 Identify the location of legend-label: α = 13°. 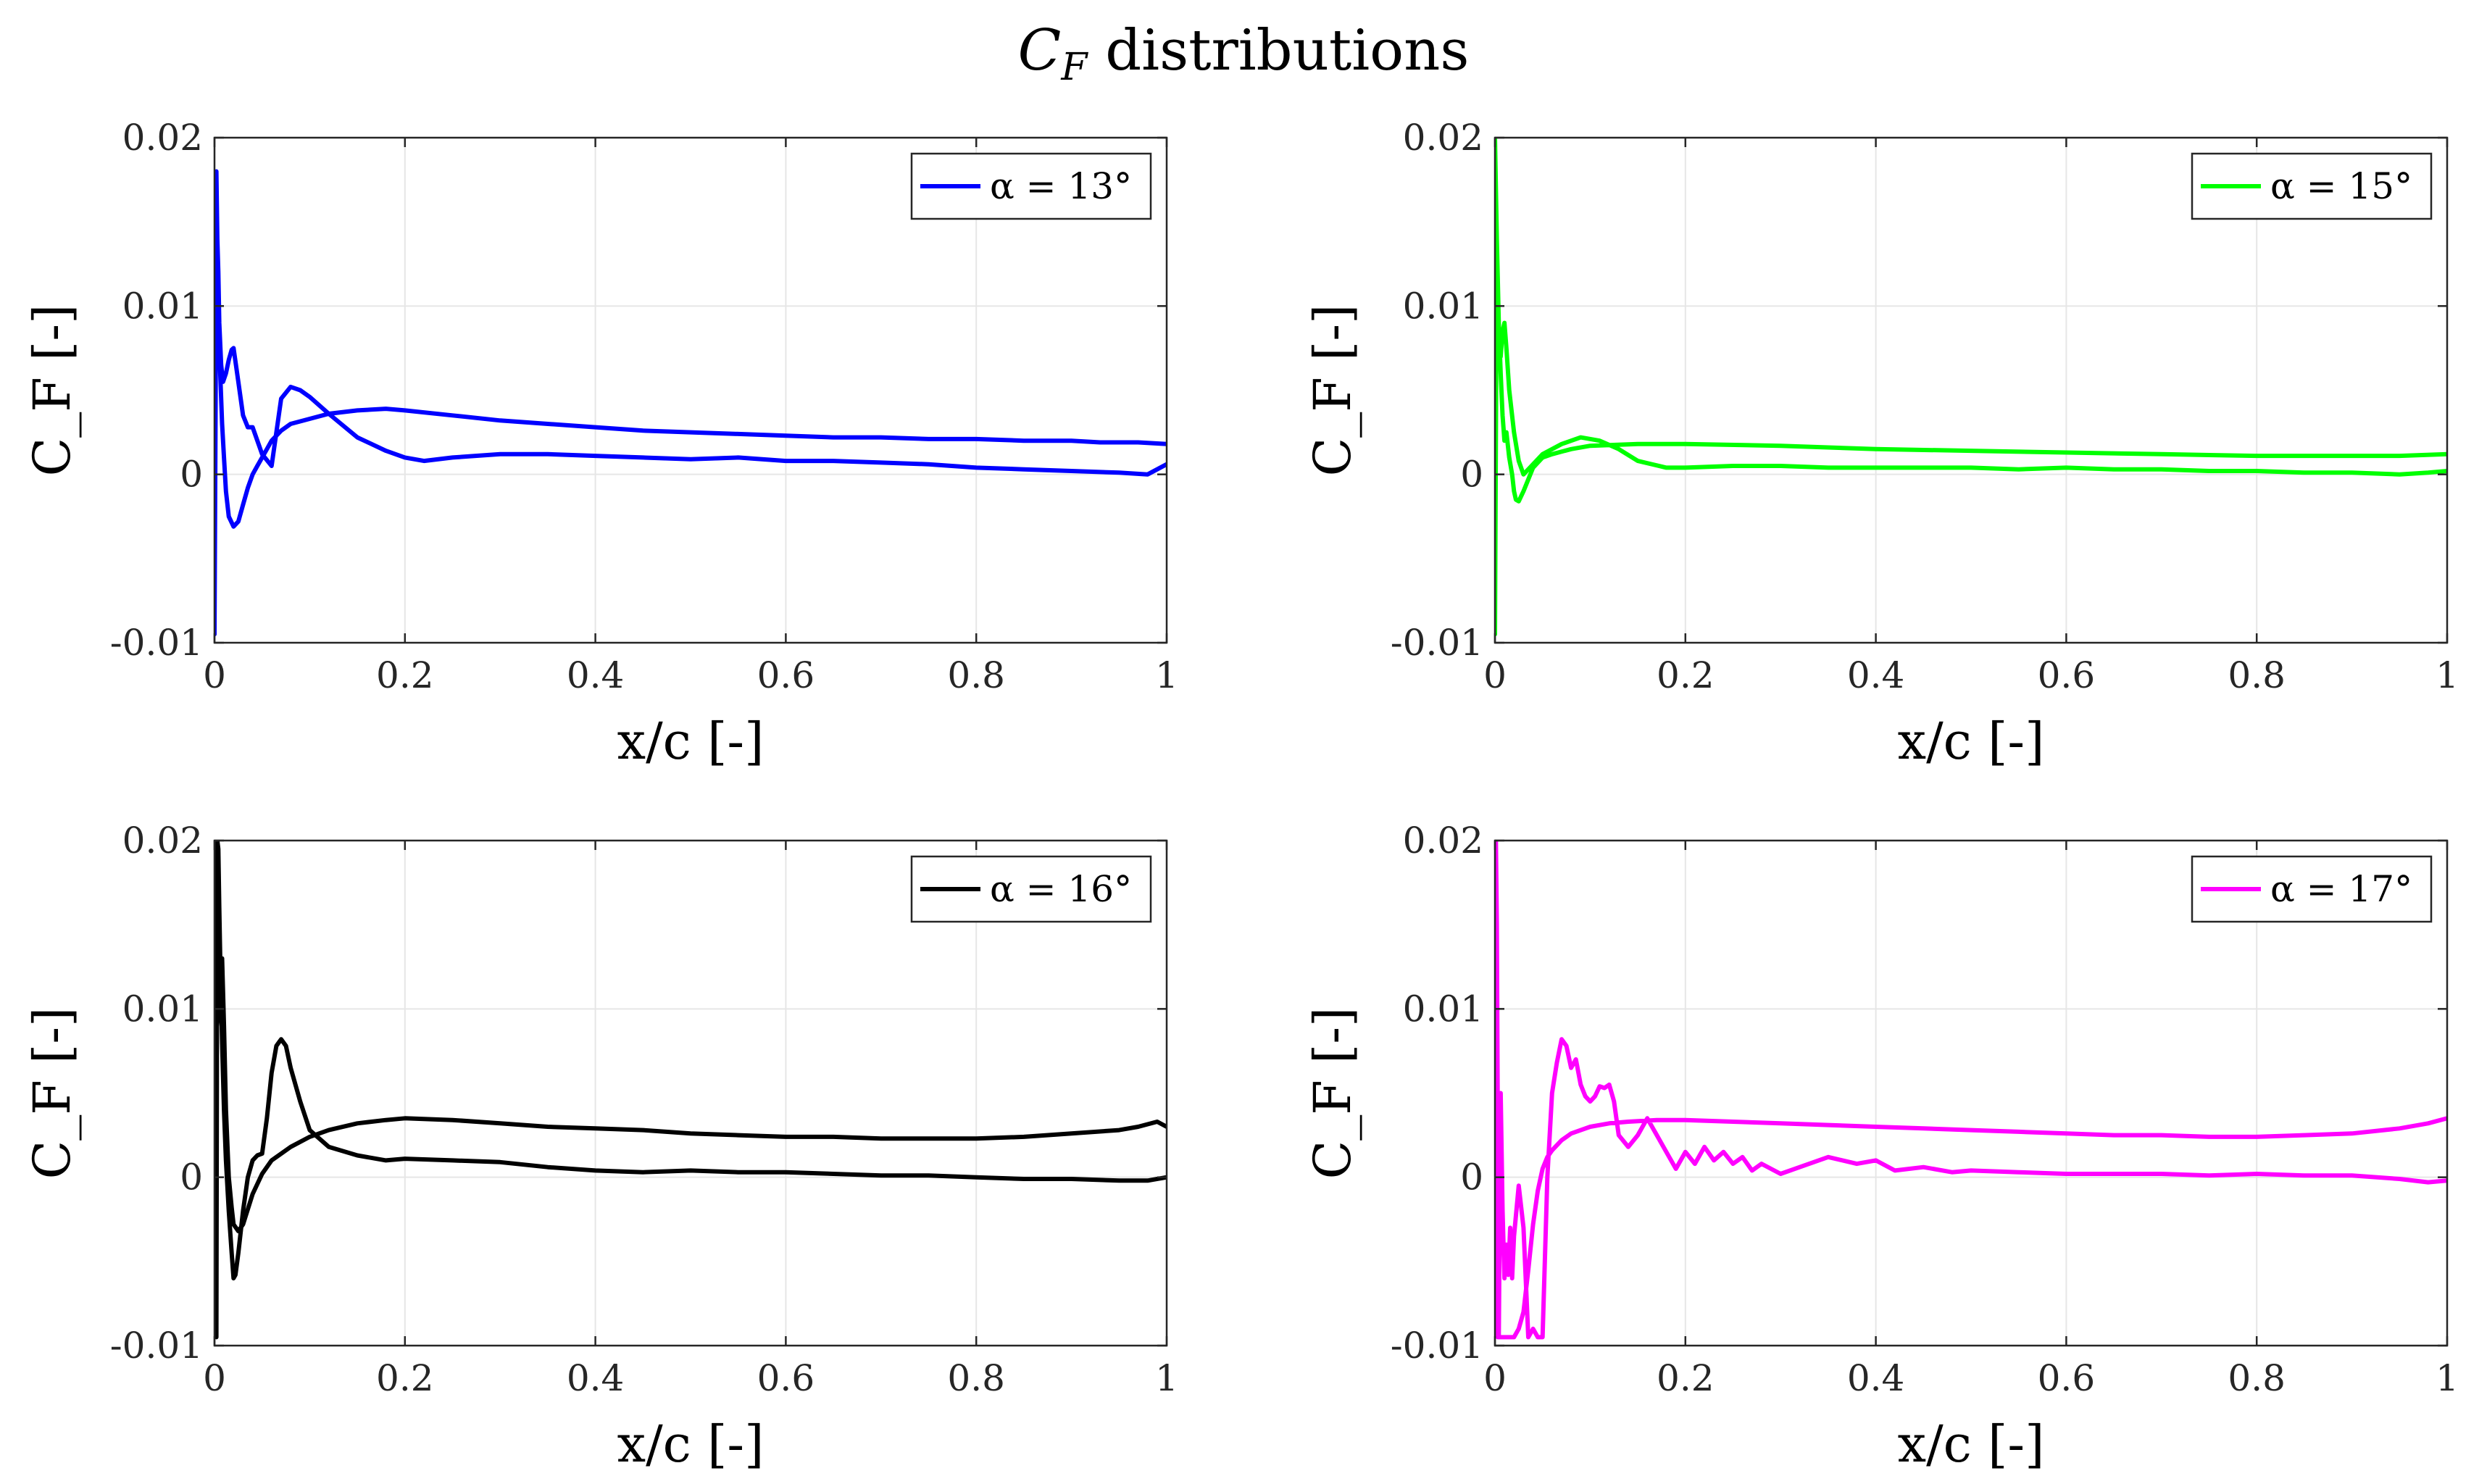
(1061, 186).